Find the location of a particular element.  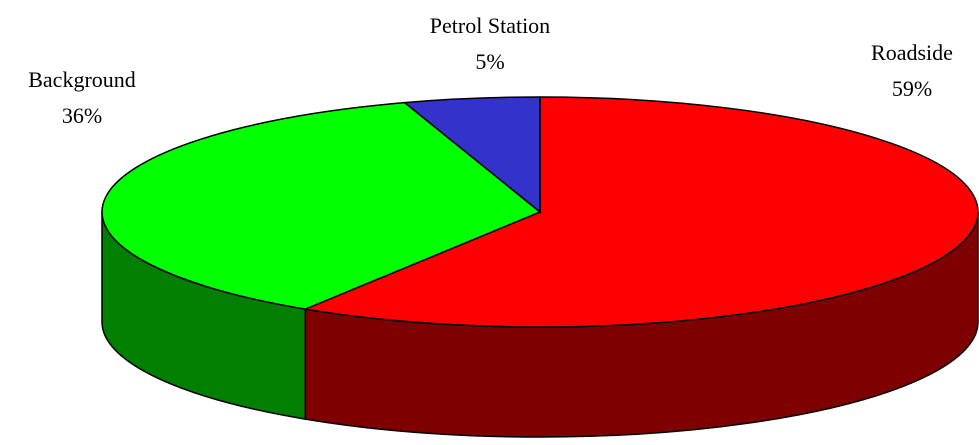

slice-label: Background is located at coordinates (82, 79).